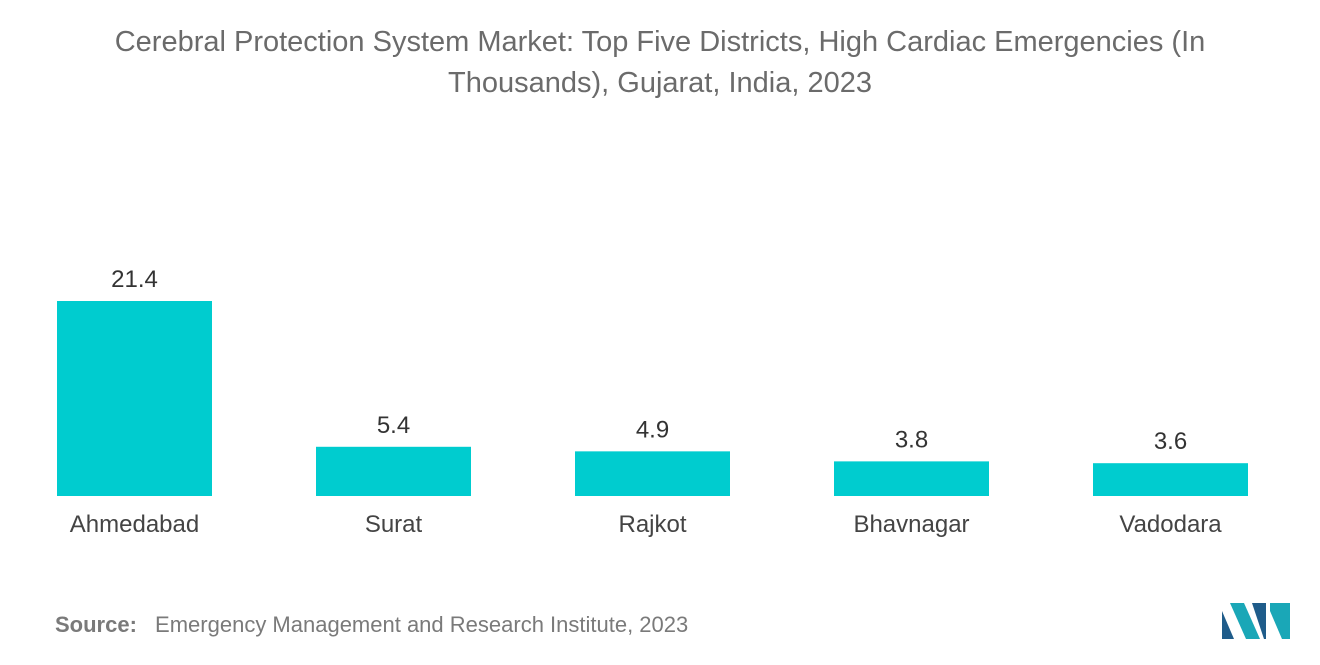 Image resolution: width=1320 pixels, height=665 pixels. What do you see at coordinates (1256, 621) in the screenshot?
I see `mordor-intelligence-logo-icon` at bounding box center [1256, 621].